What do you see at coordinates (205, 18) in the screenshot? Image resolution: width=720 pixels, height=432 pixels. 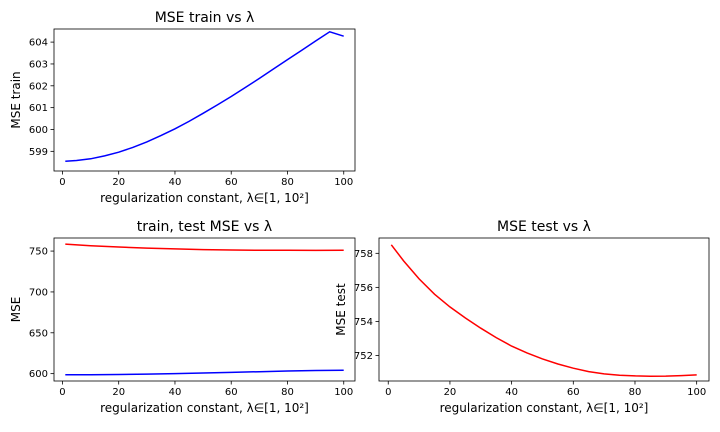 I see `panel-title: MSE train vs λ` at bounding box center [205, 18].